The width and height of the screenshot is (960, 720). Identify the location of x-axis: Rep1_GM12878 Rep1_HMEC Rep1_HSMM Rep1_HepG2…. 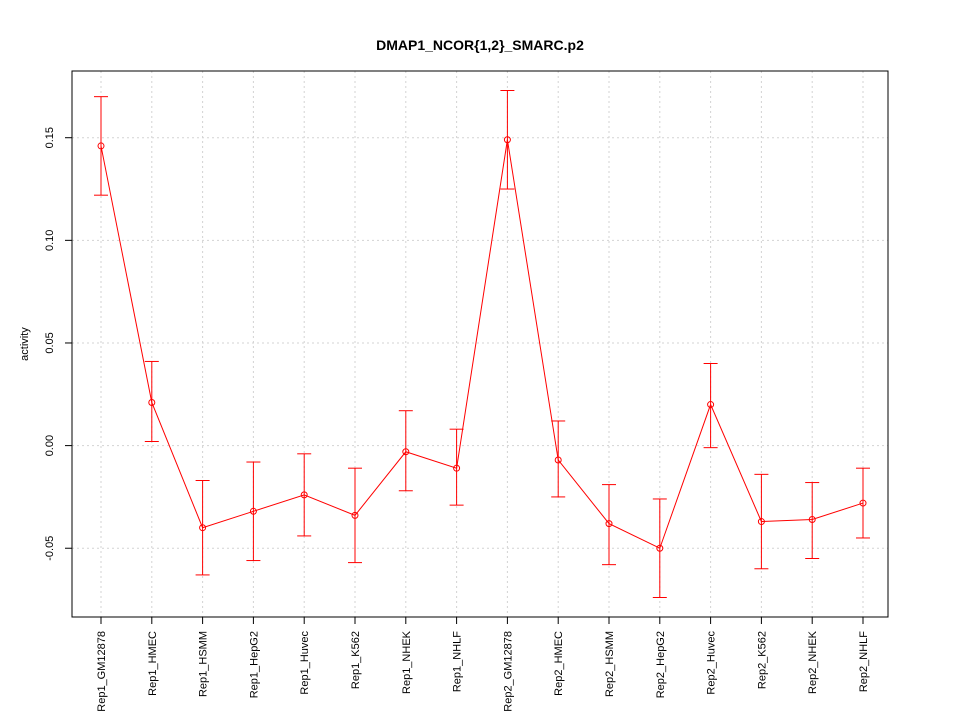
(483, 664).